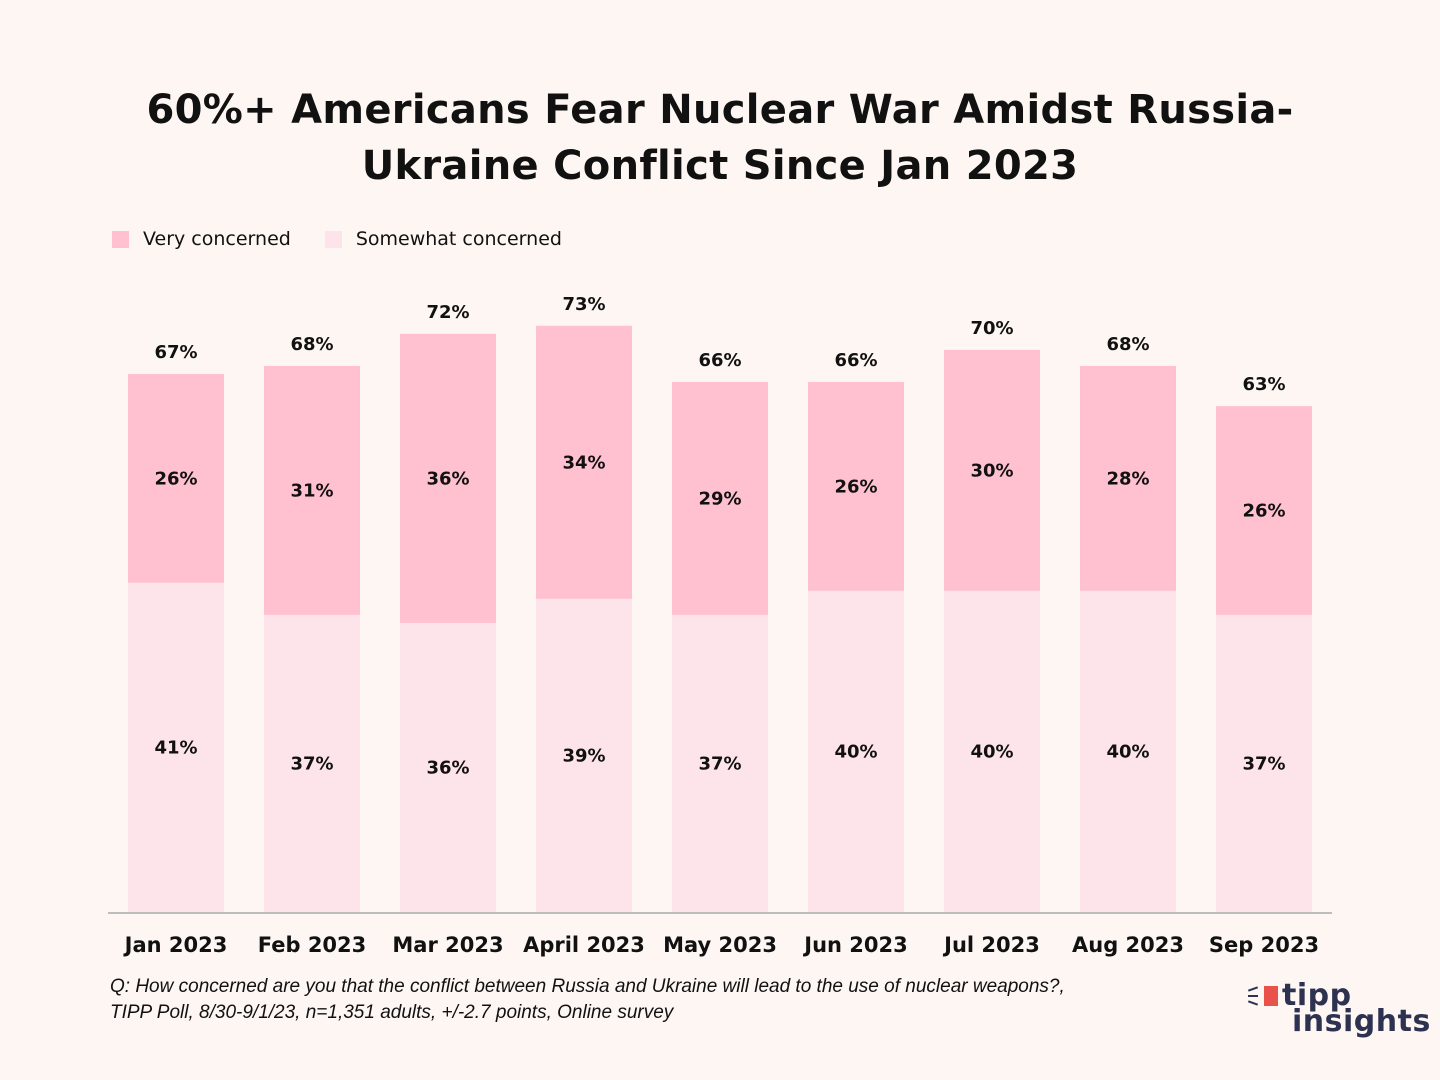  I want to click on chart-legend: Very concerned Somewhat concerned, so click(354, 239).